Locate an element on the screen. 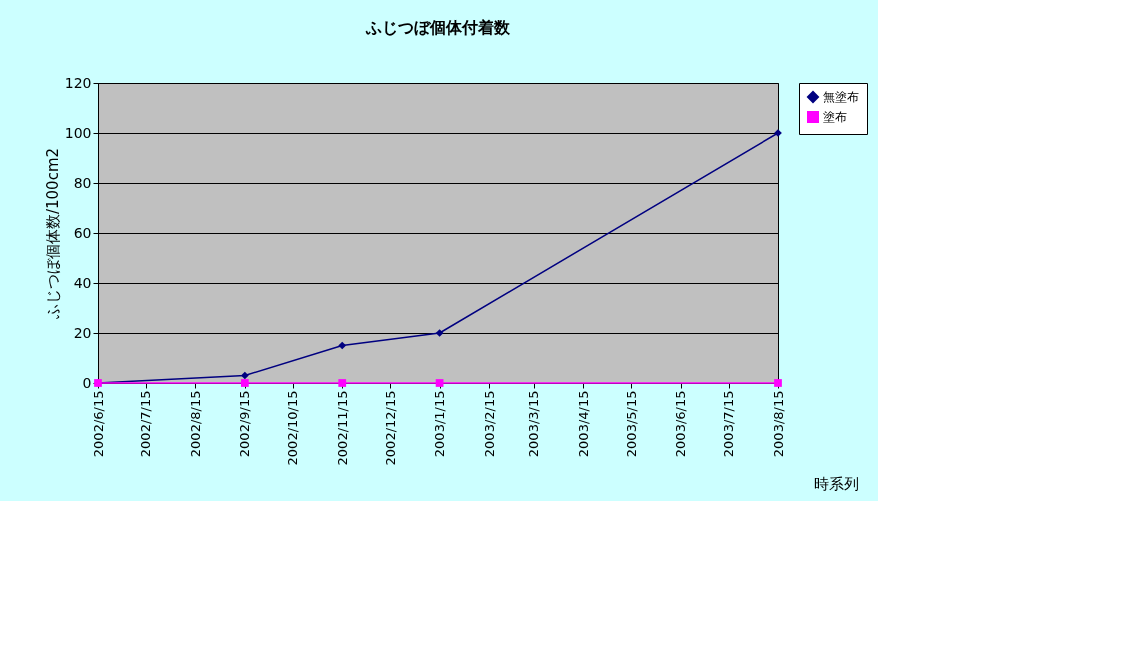 The width and height of the screenshot is (1146, 652). x-tick-label: 2002/12/15 is located at coordinates (390, 428).